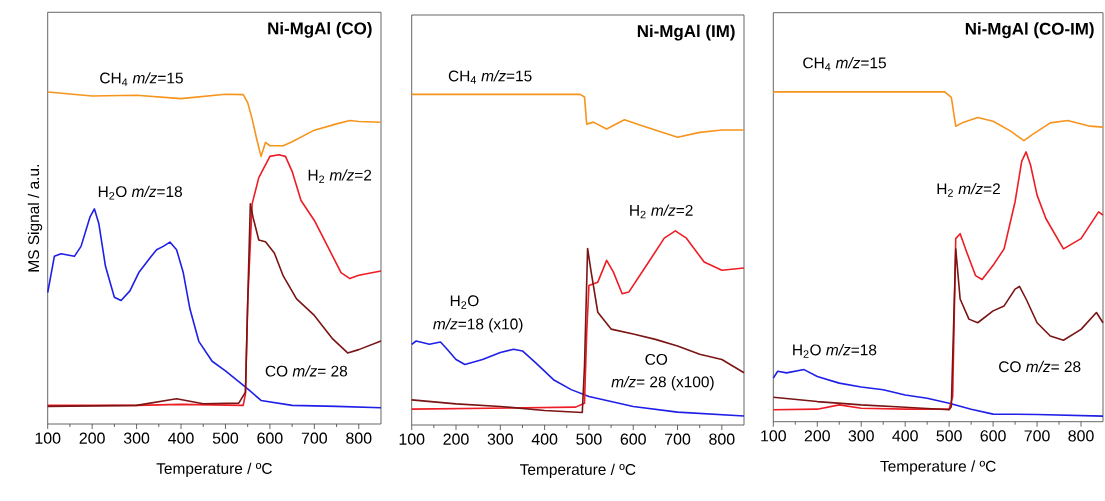 This screenshot has width=1105, height=501. What do you see at coordinates (35, 218) in the screenshot?
I see `y-axis-title: MS Signal / a.u.` at bounding box center [35, 218].